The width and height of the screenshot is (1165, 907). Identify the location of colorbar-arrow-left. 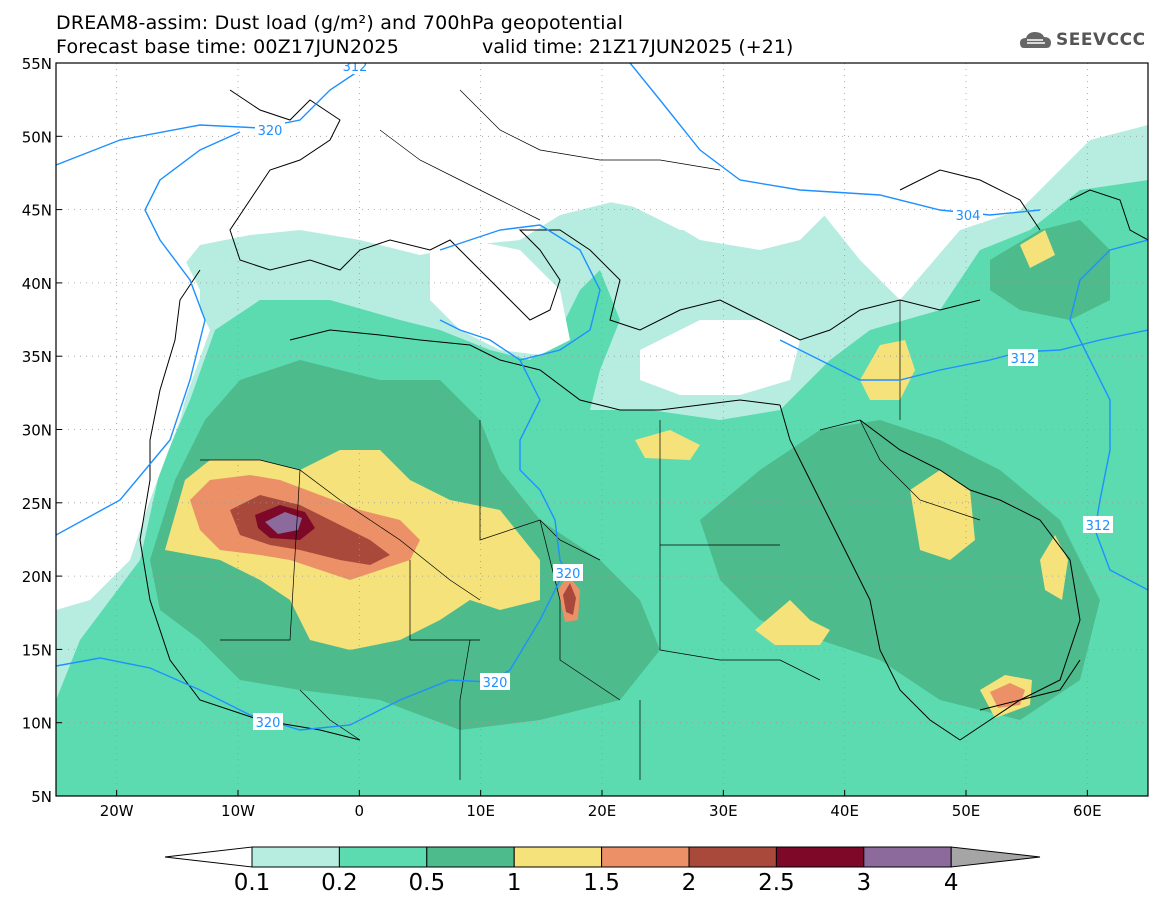
(208, 857).